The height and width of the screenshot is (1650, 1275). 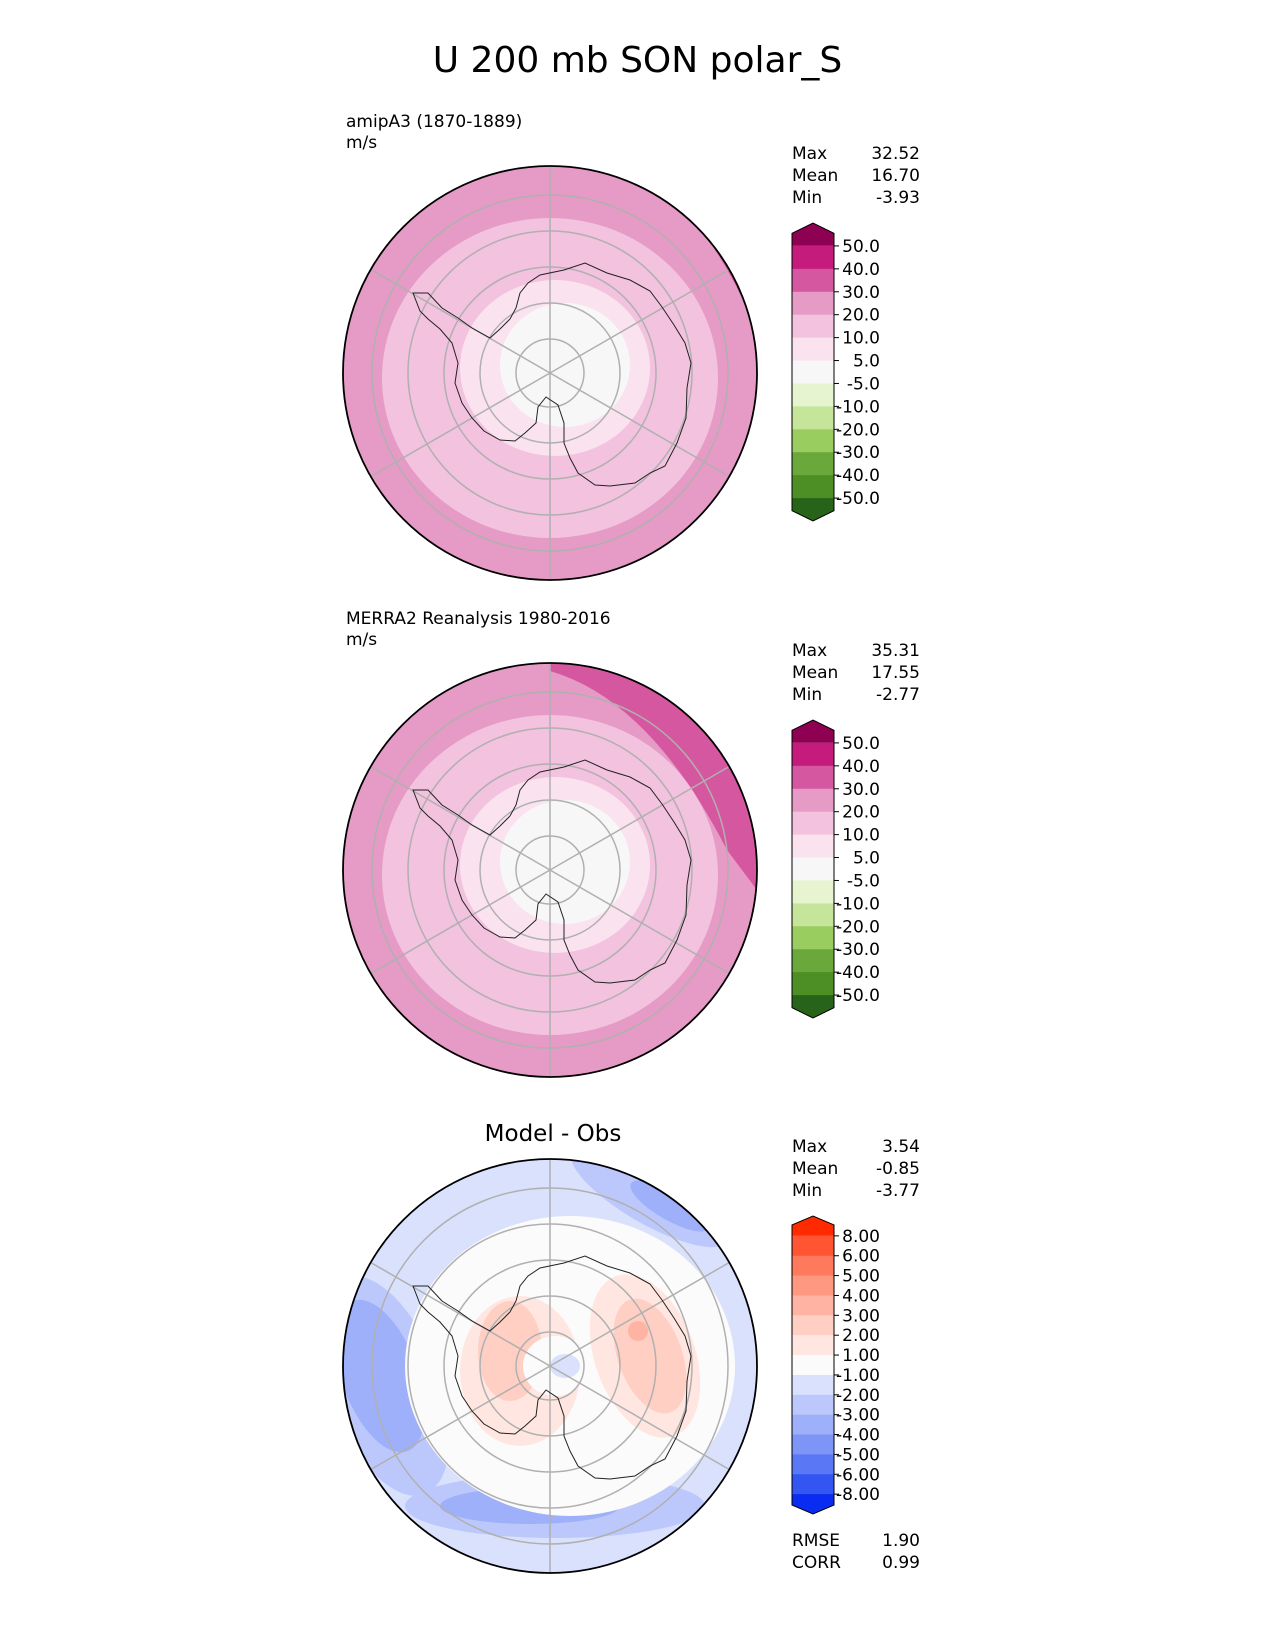 What do you see at coordinates (861, 1356) in the screenshot?
I see `colorbar-tick-label: 1.00` at bounding box center [861, 1356].